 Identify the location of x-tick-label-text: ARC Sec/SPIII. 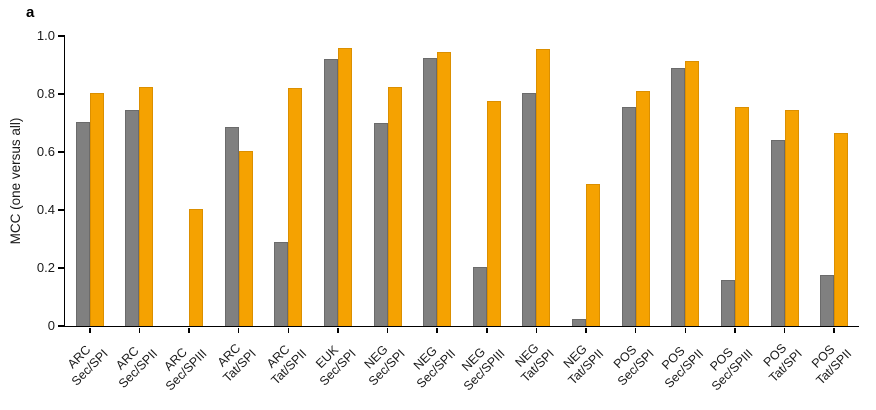
(185, 369).